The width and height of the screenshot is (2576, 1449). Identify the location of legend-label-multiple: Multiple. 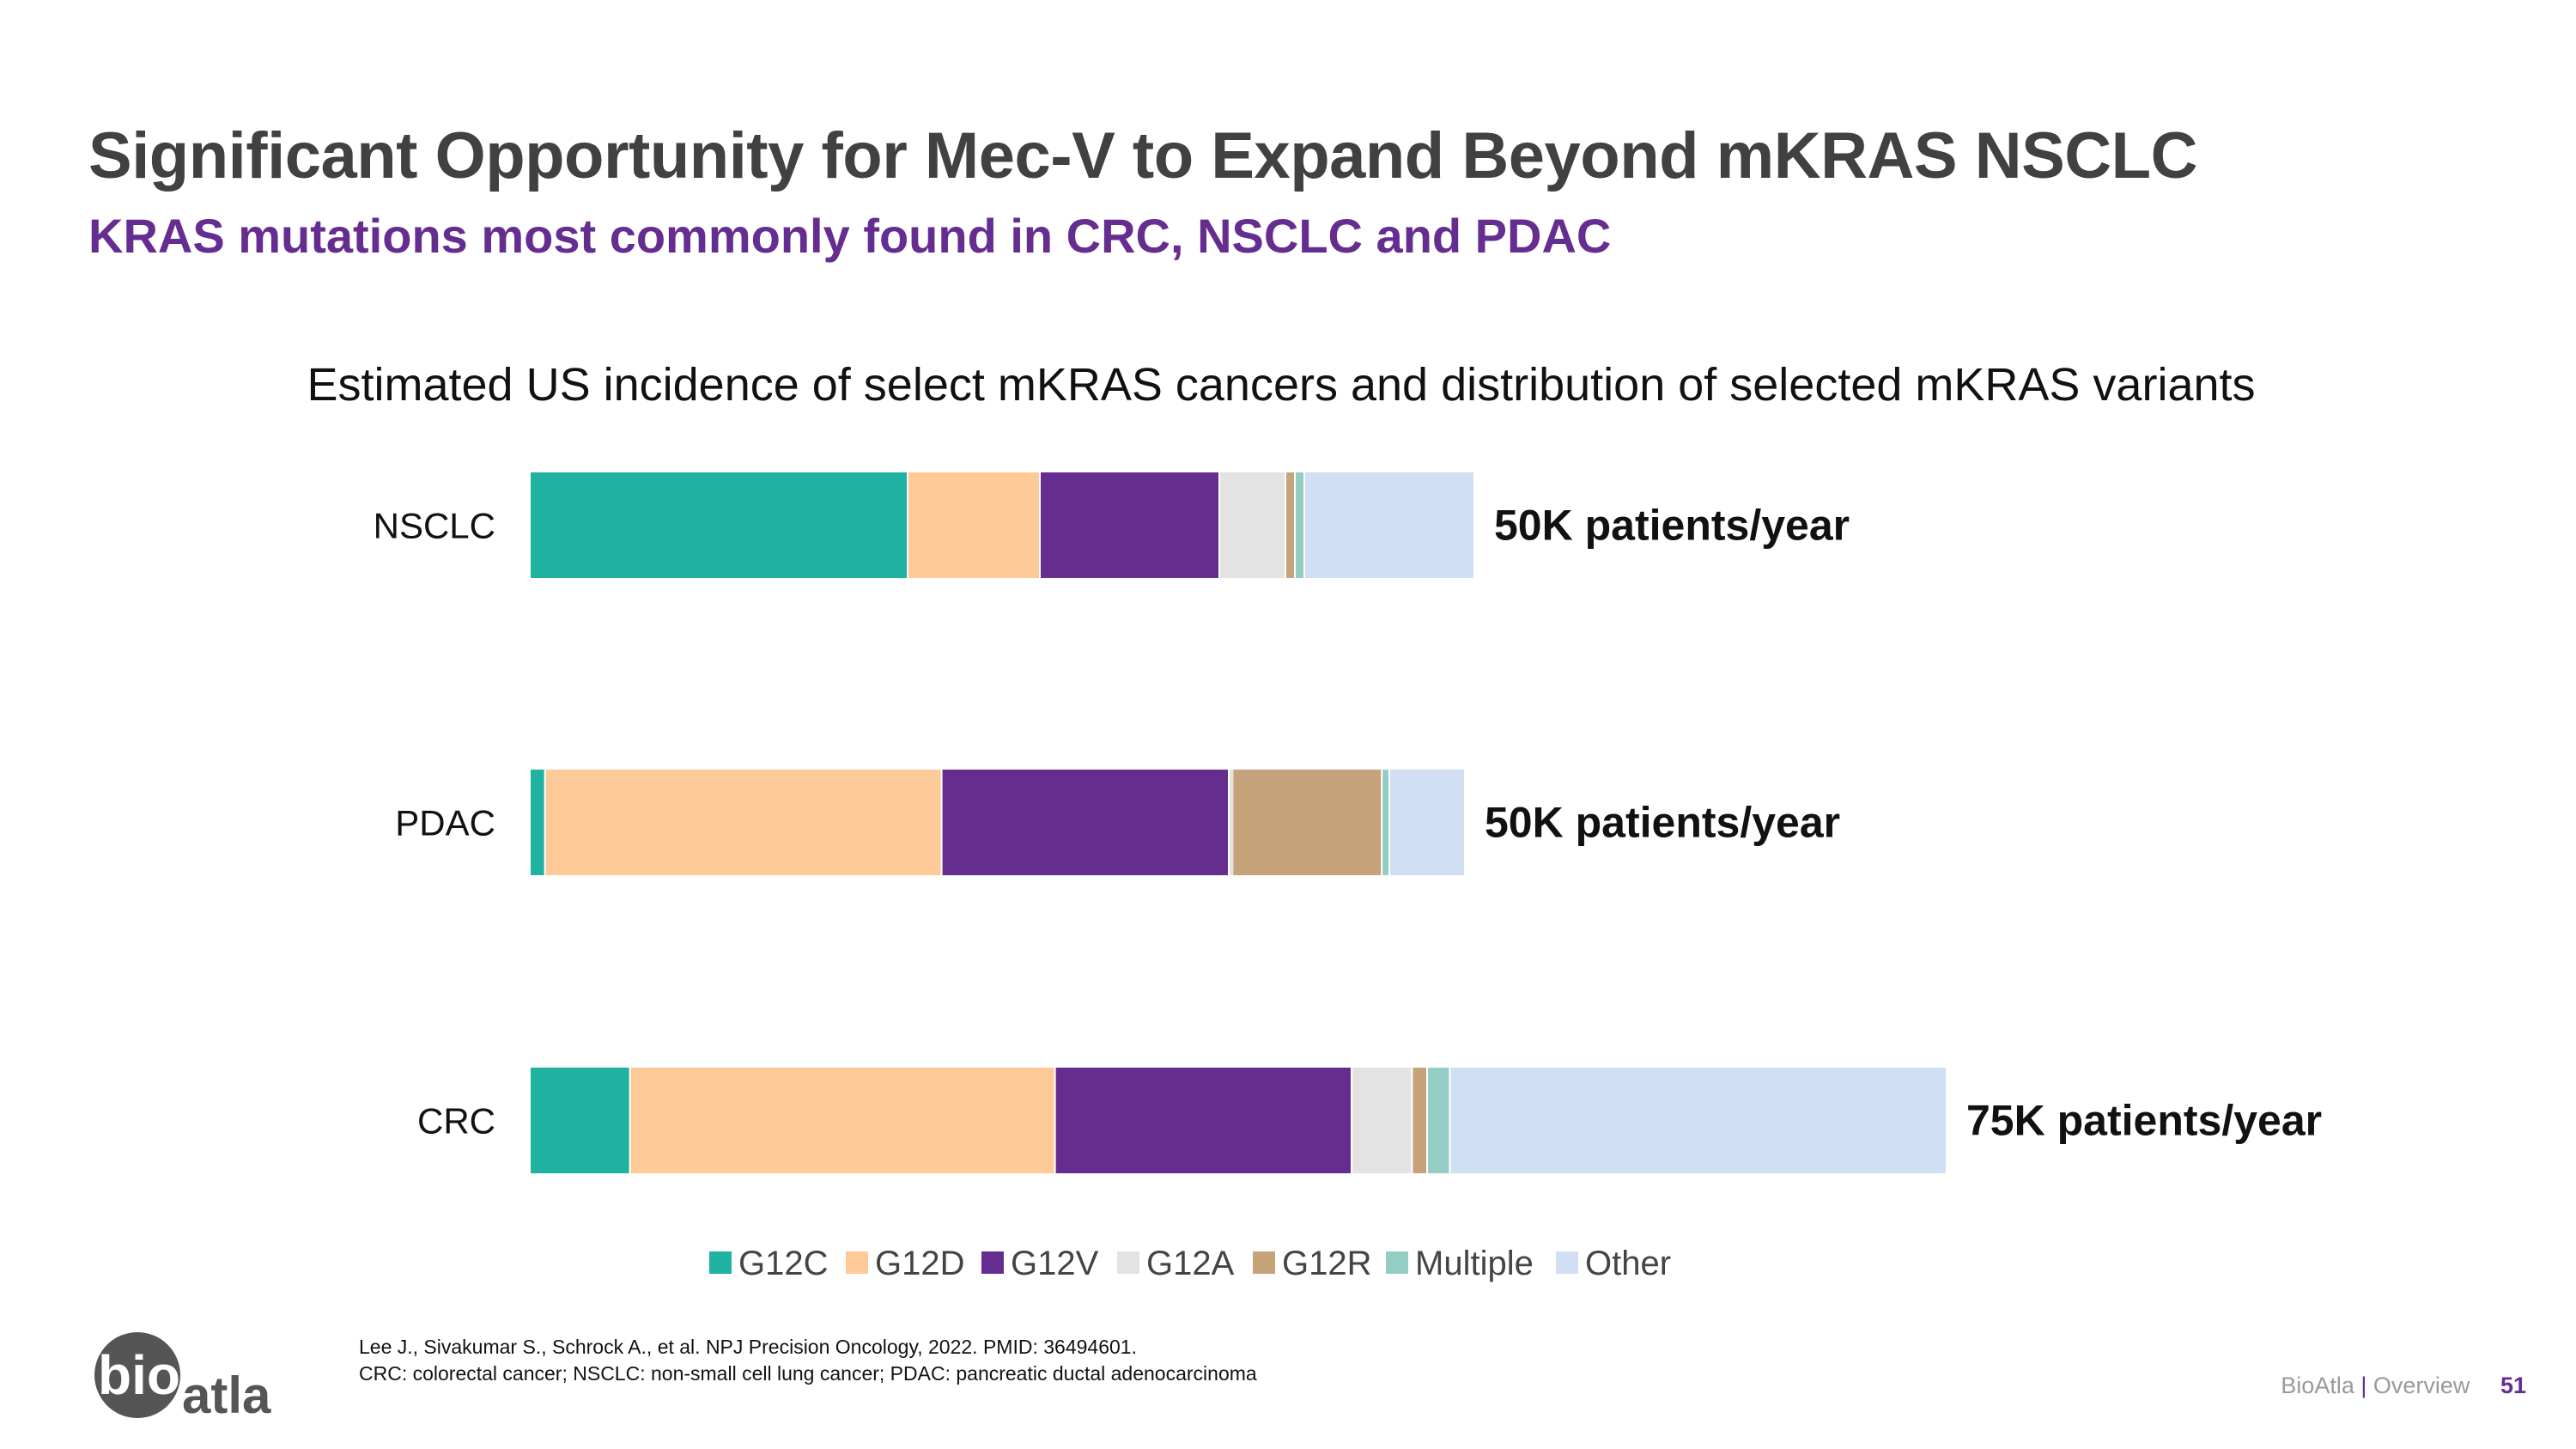
(1474, 1263).